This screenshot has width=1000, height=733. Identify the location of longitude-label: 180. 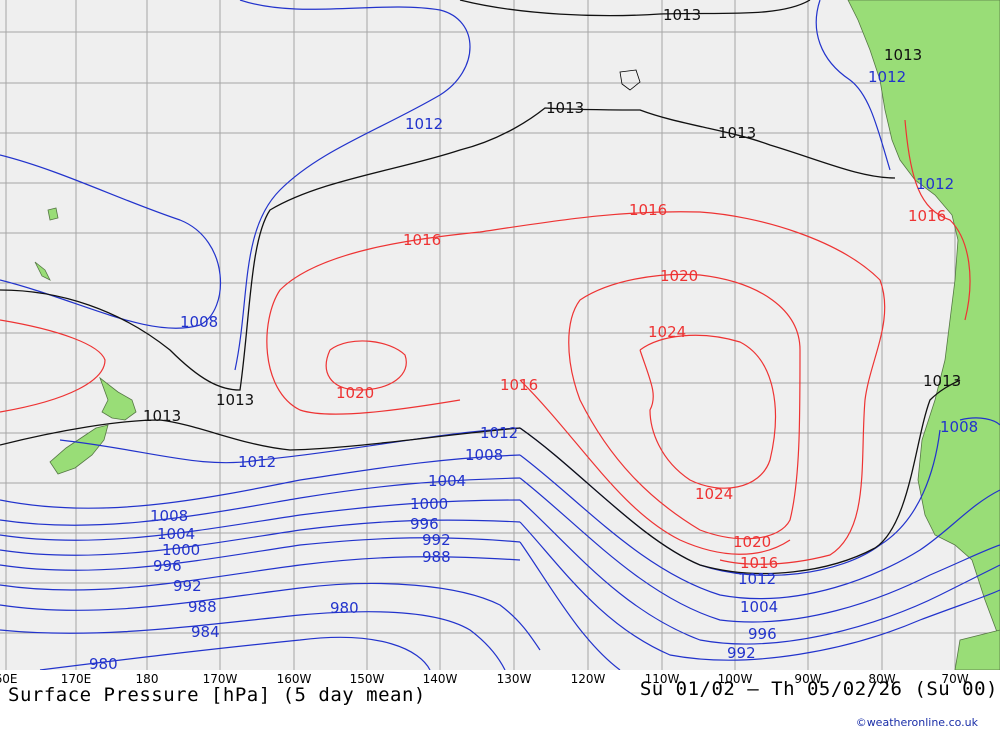
(147, 679).